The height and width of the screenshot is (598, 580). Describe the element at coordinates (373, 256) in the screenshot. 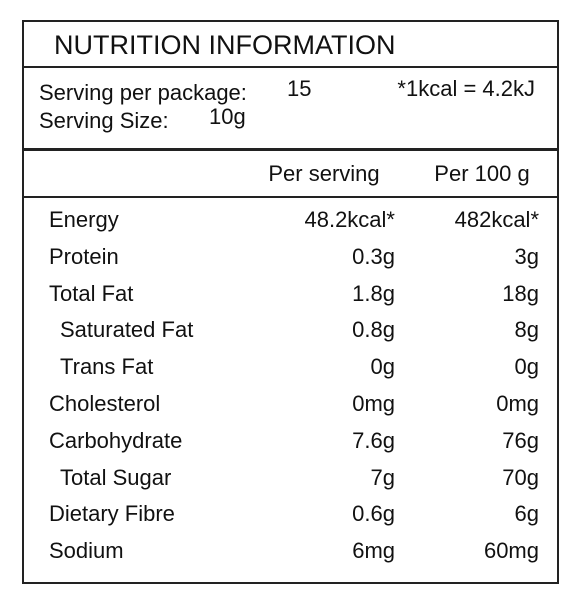

I see `per-serving-value: 0.3g` at that location.